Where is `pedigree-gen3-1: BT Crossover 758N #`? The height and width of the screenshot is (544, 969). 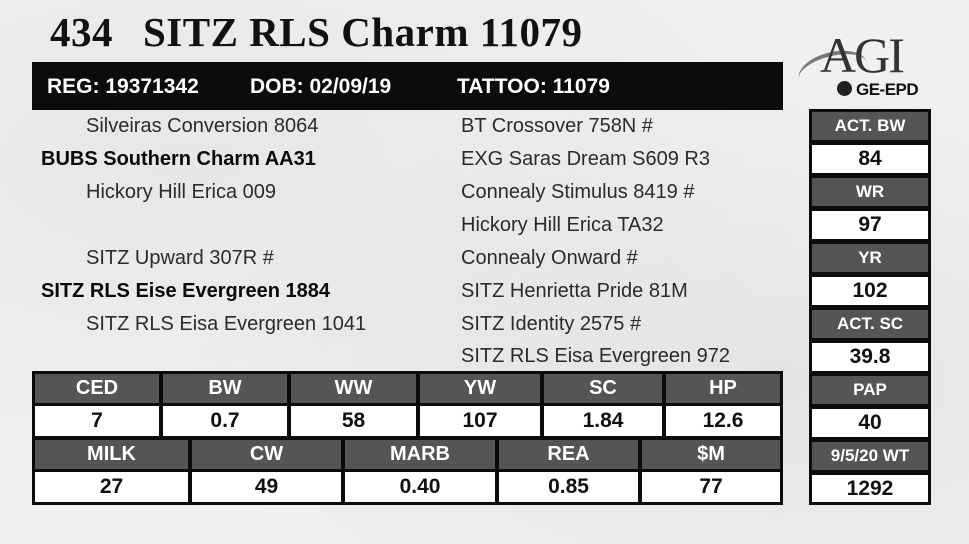 pedigree-gen3-1: BT Crossover 758N # is located at coordinates (557, 126).